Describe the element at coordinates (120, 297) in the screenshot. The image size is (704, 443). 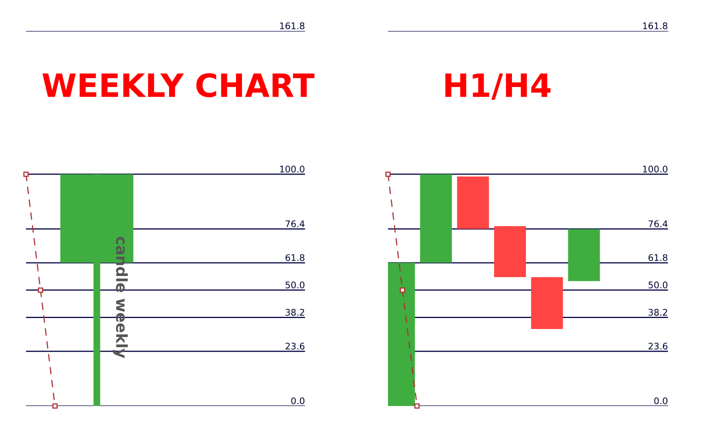
I see `annotation: candle weekly` at that location.